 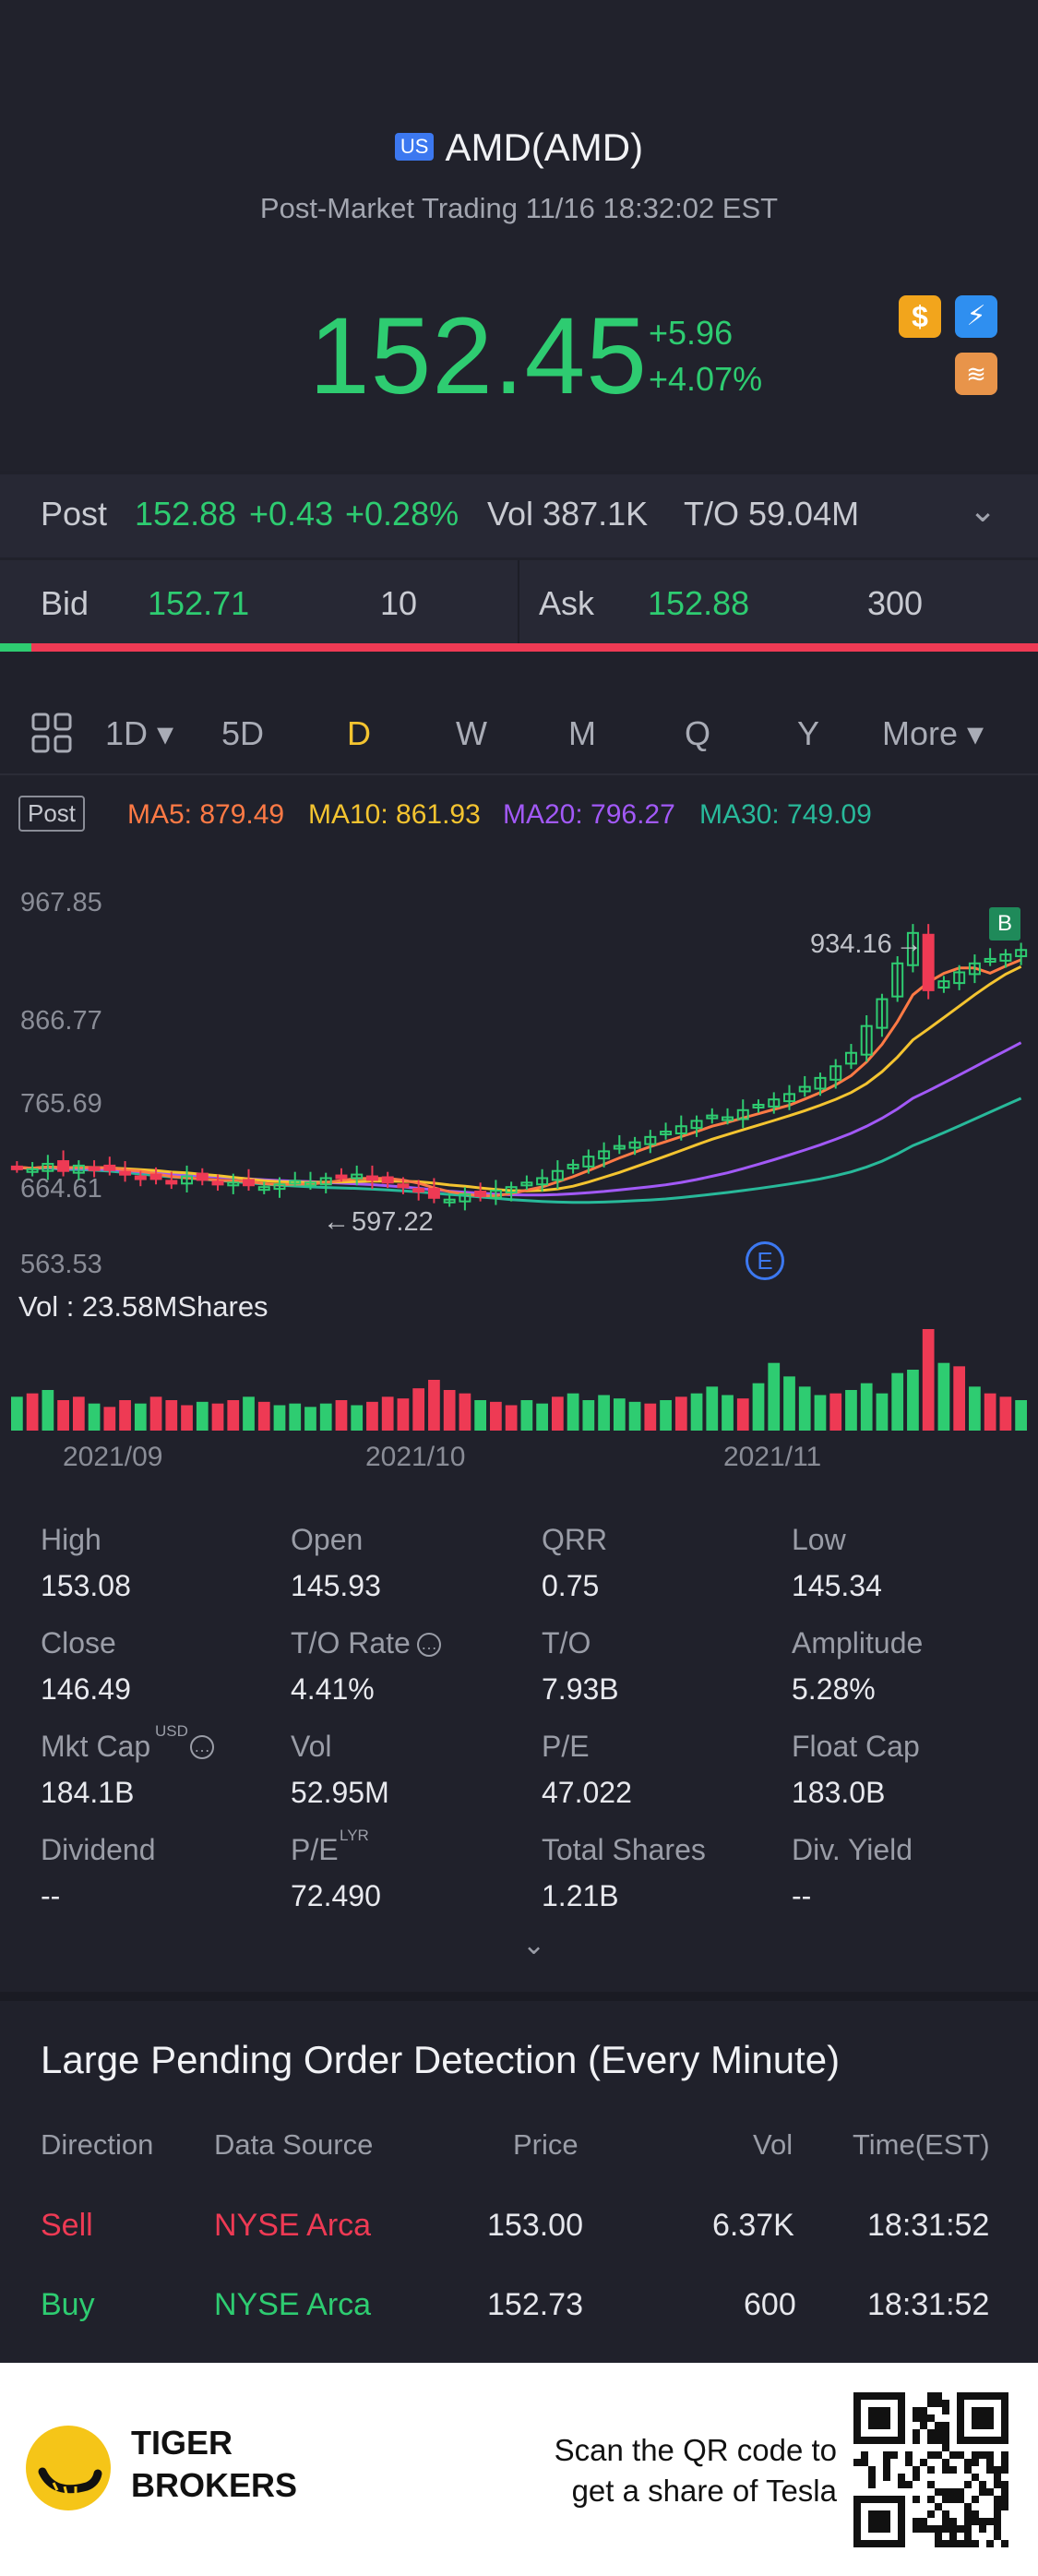 I want to click on volume-label: Vol : 23.58MShares, so click(x=143, y=1307).